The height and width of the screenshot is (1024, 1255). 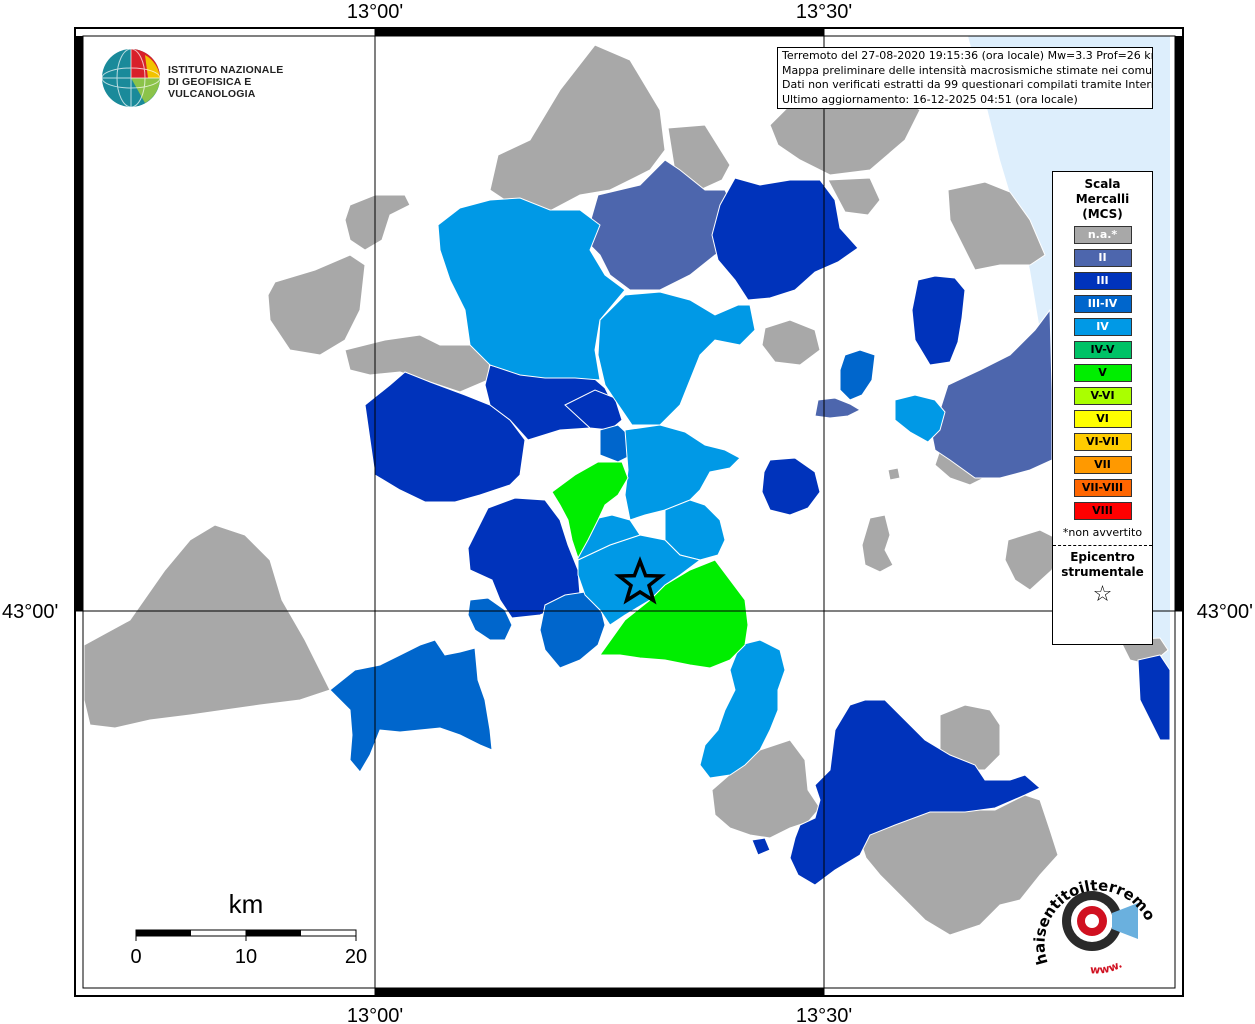 I want to click on lon-label-bottom-left: 13°00', so click(x=375, y=1014).